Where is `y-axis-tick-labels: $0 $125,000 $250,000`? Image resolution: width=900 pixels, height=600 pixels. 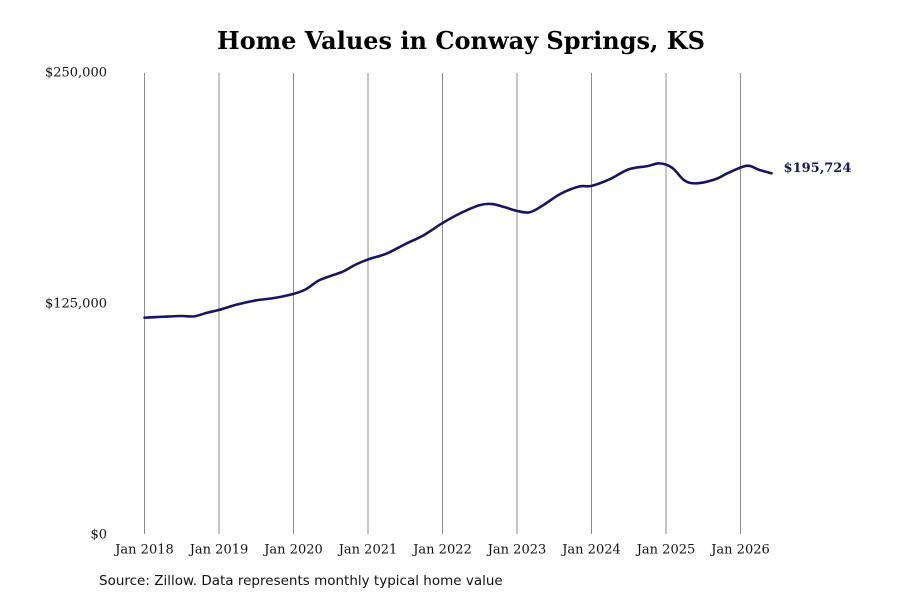
y-axis-tick-labels: $0 $125,000 $250,000 is located at coordinates (76, 304).